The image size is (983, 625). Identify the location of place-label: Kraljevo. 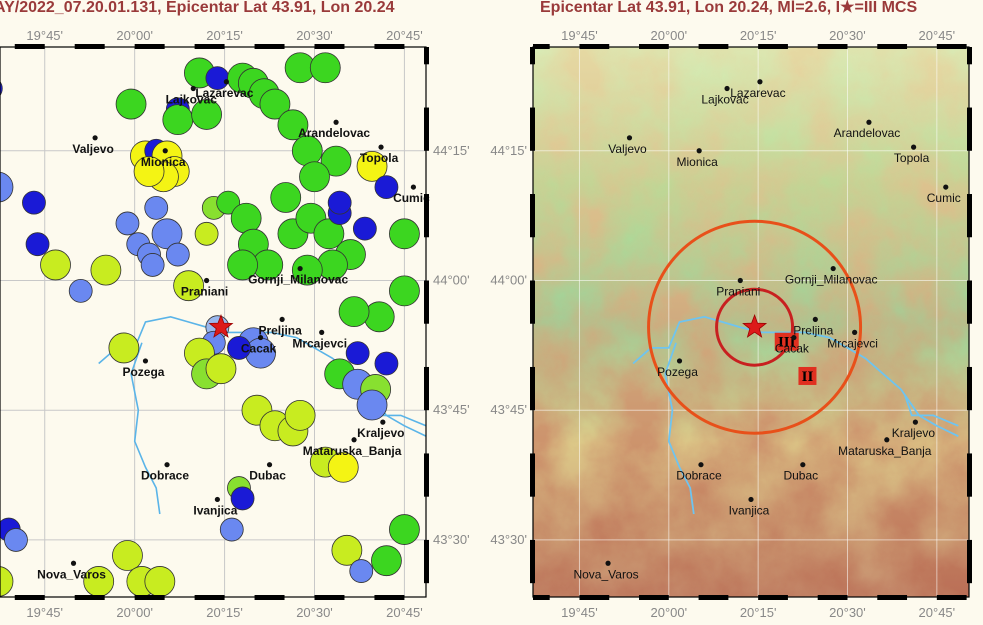
(380, 433).